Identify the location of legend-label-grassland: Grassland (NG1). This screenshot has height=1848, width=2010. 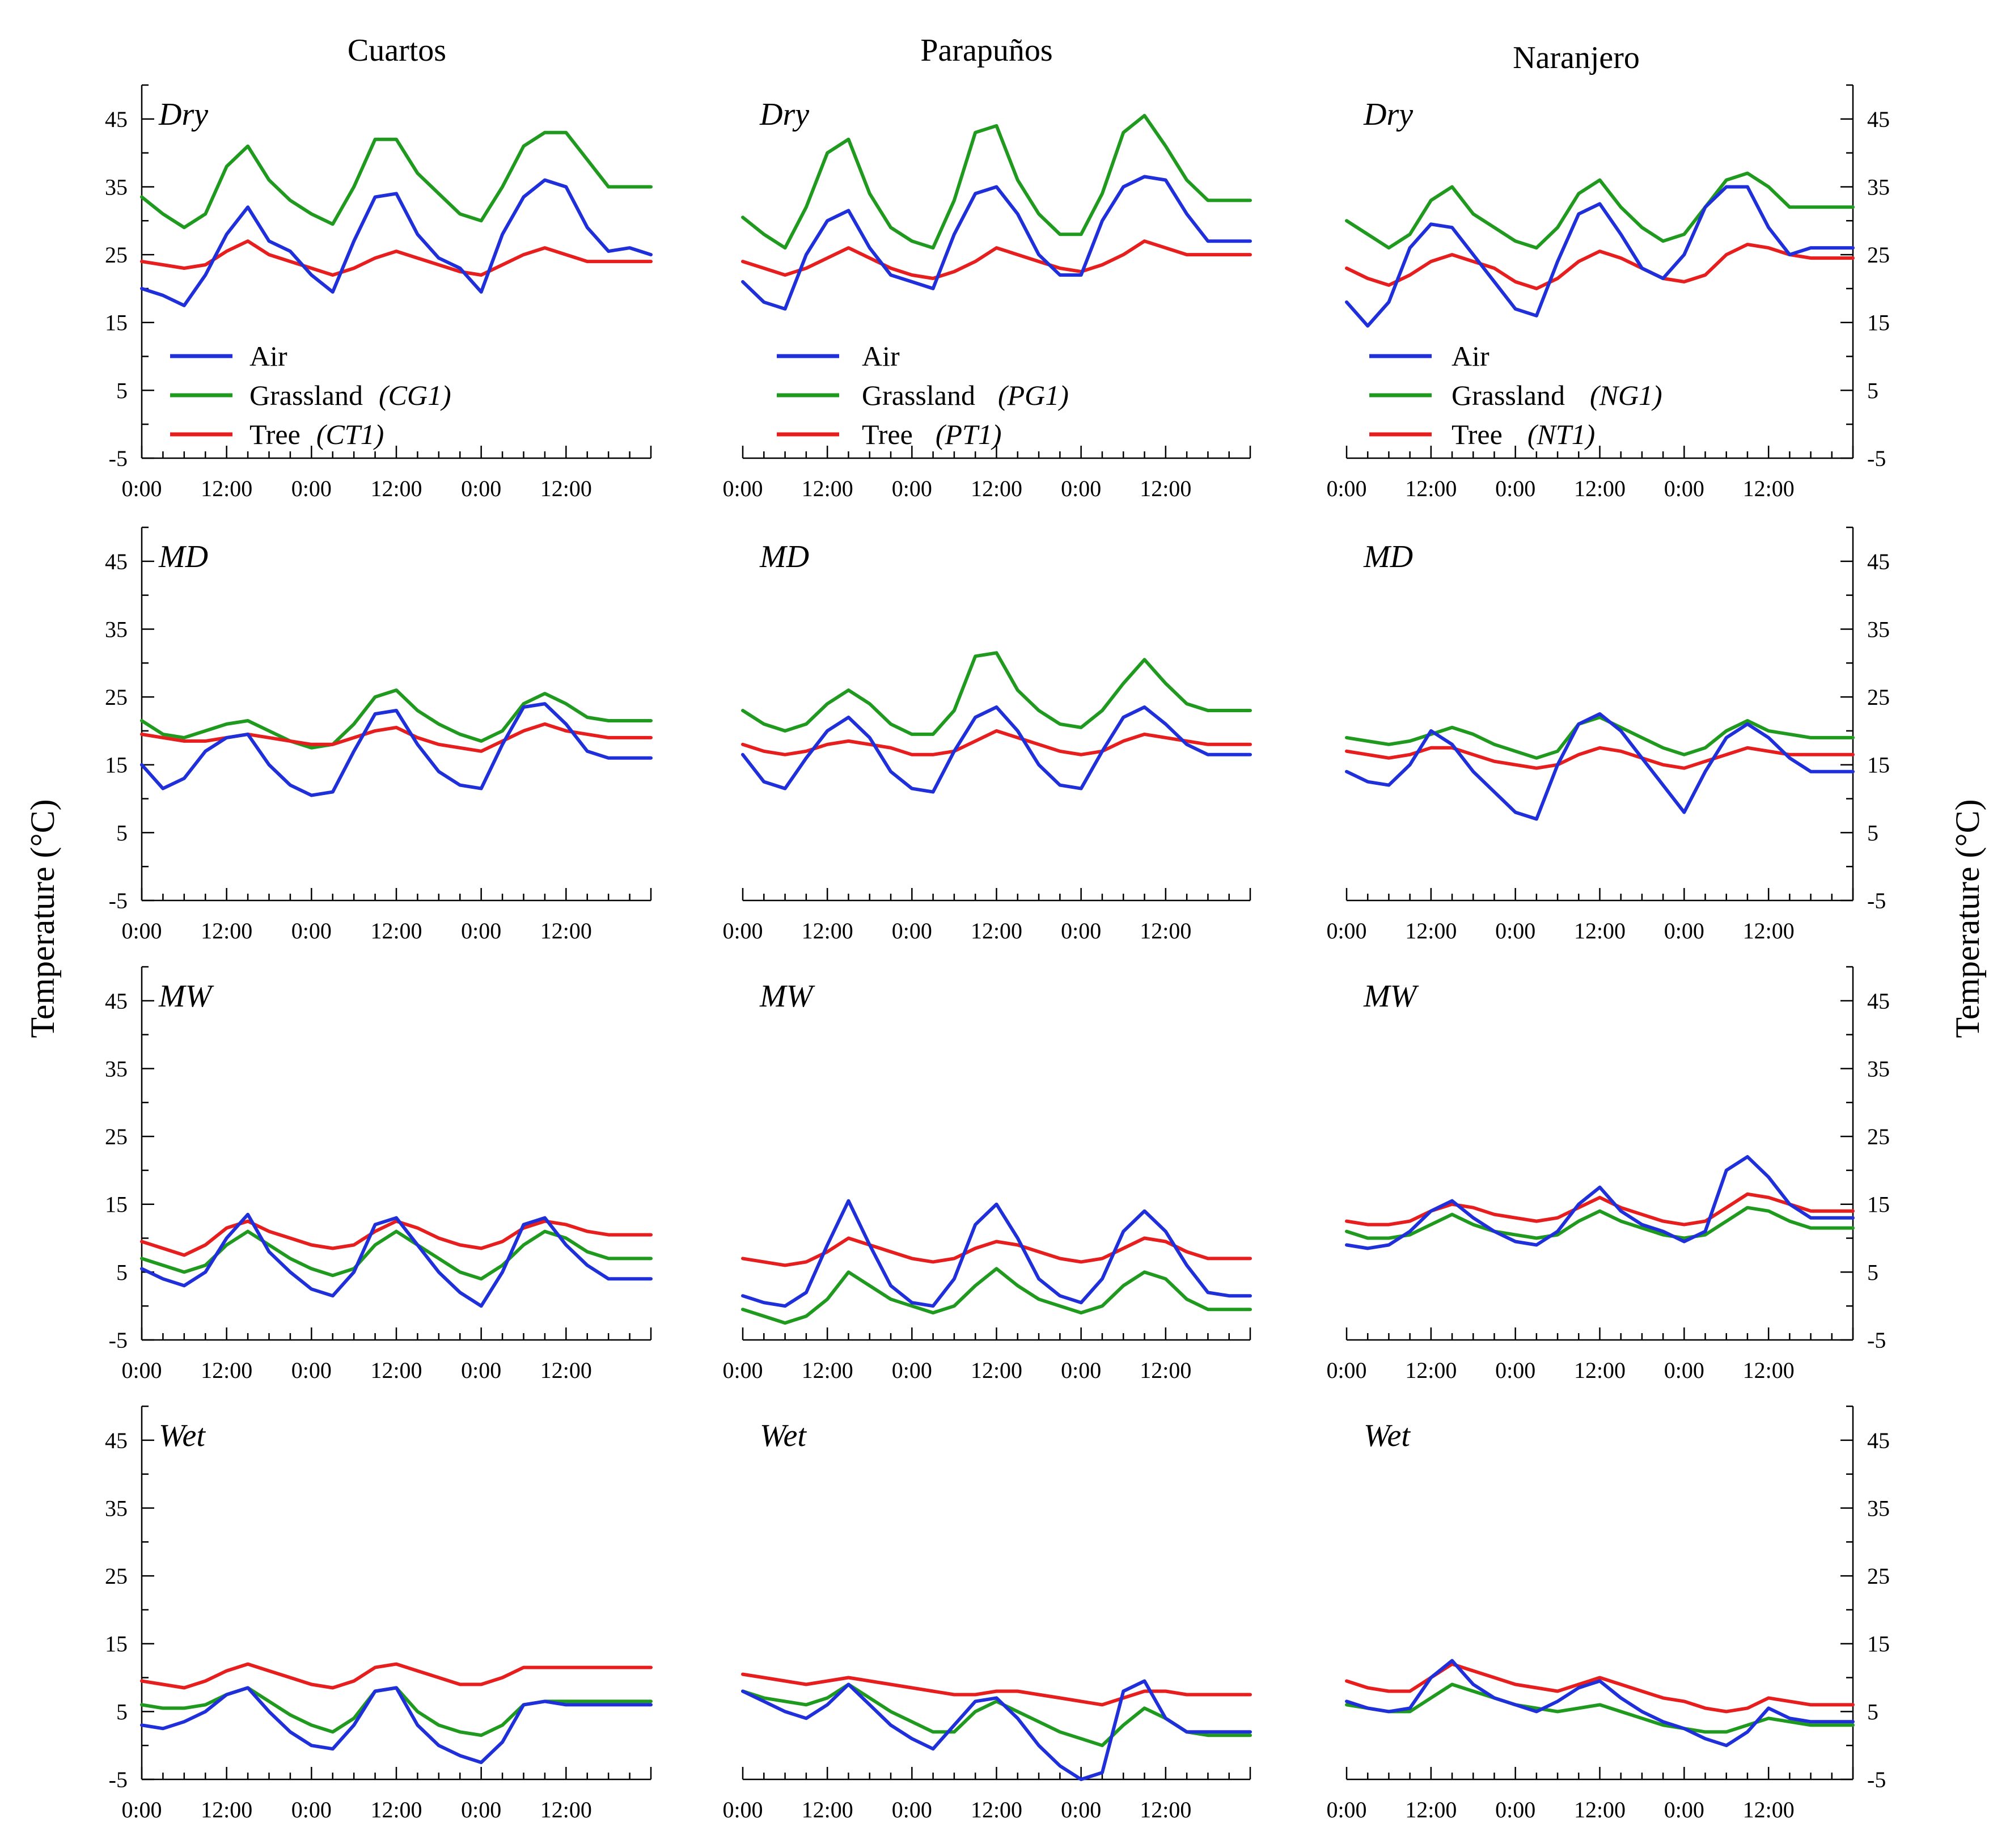
(1557, 395).